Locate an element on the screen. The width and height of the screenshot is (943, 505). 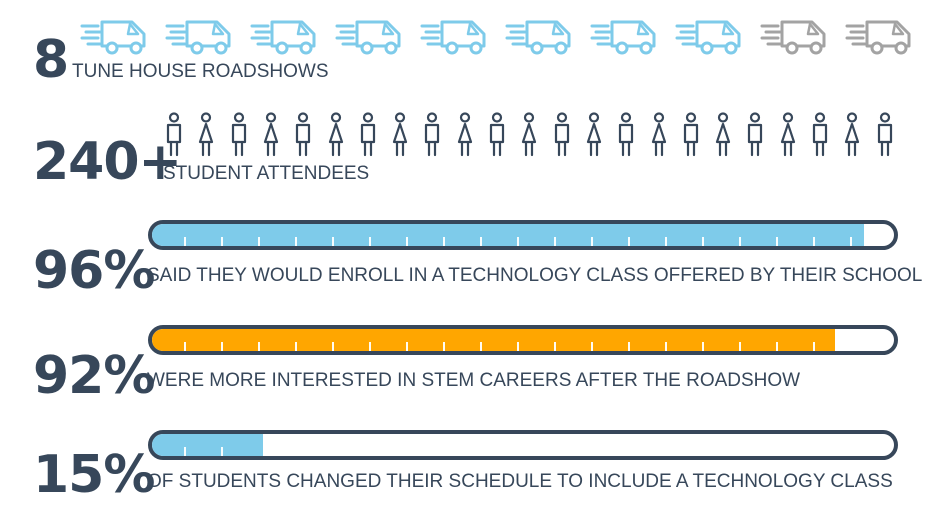
attendees-number: 240+ is located at coordinates (107, 162).